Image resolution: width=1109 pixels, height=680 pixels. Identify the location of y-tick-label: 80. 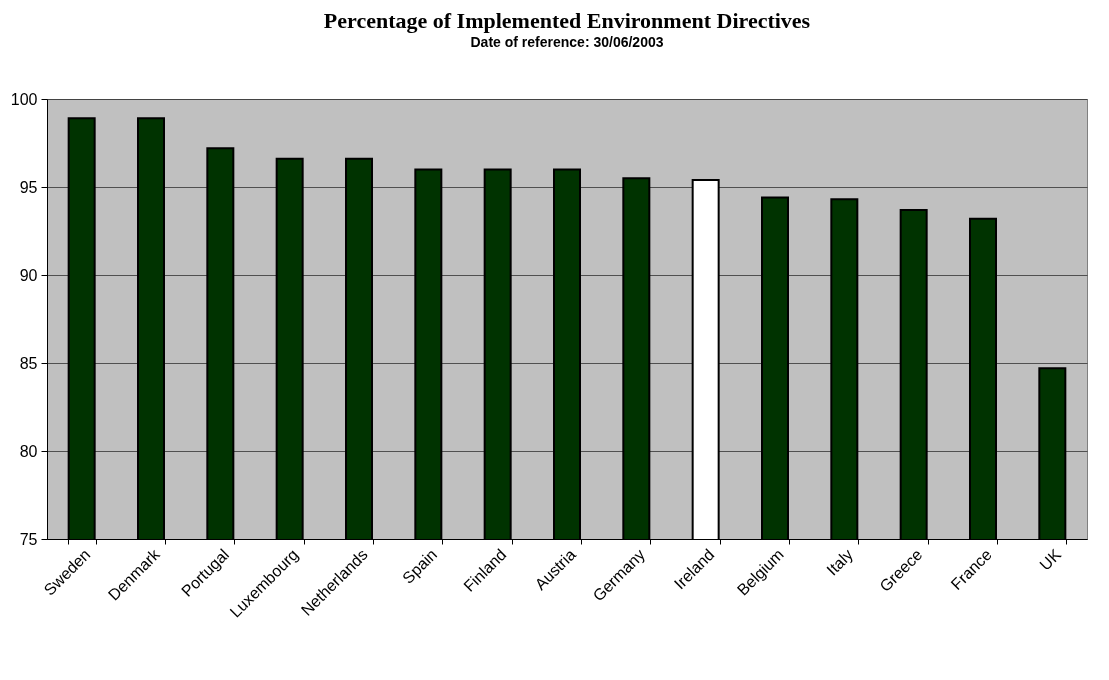
(28, 451).